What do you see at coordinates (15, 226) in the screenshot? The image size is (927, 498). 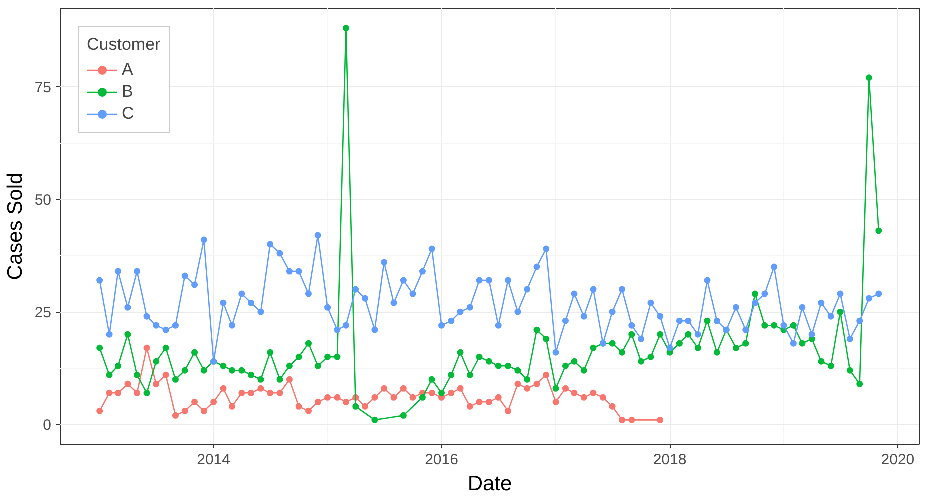 I see `y-axis-title: Cases Sold` at bounding box center [15, 226].